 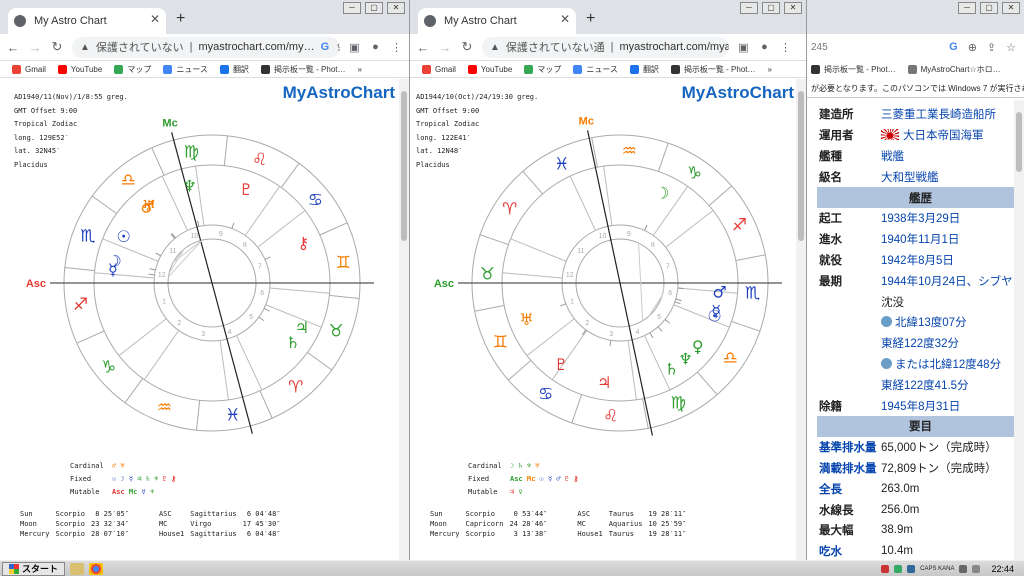 I want to click on ime-indicator: CAPS KANA, so click(x=937, y=568).